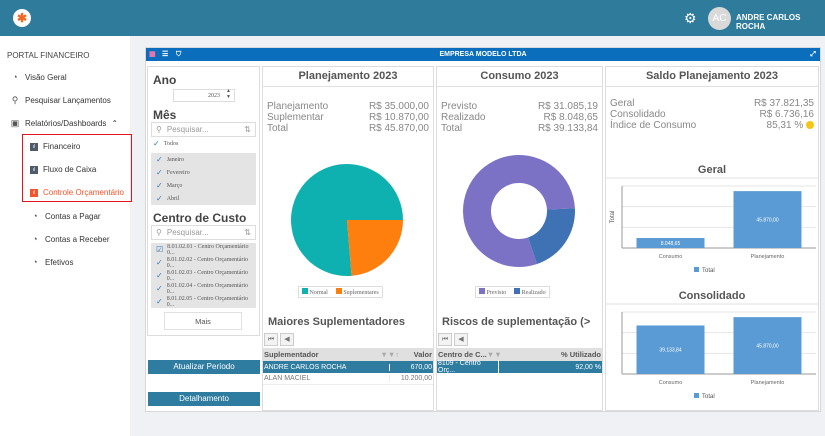  What do you see at coordinates (204, 399) in the screenshot?
I see `detalhamento-button: Detalhamento` at bounding box center [204, 399].